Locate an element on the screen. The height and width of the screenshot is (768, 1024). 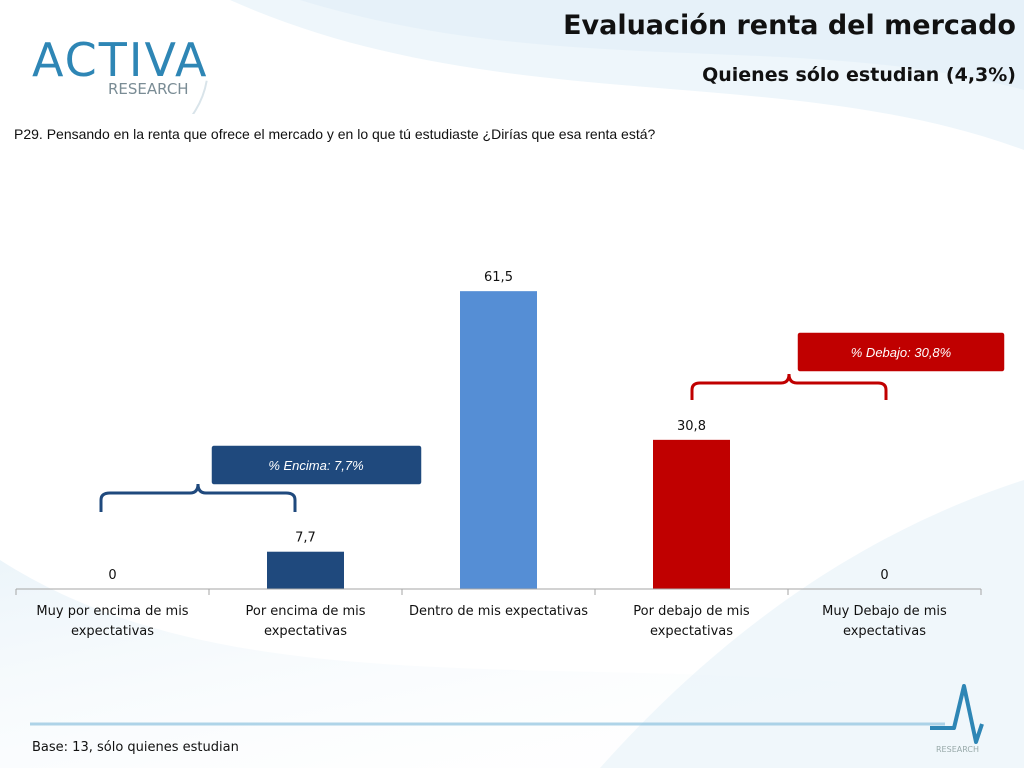
encima-callout-text: % Encima: 7,7% is located at coordinates (315, 465).